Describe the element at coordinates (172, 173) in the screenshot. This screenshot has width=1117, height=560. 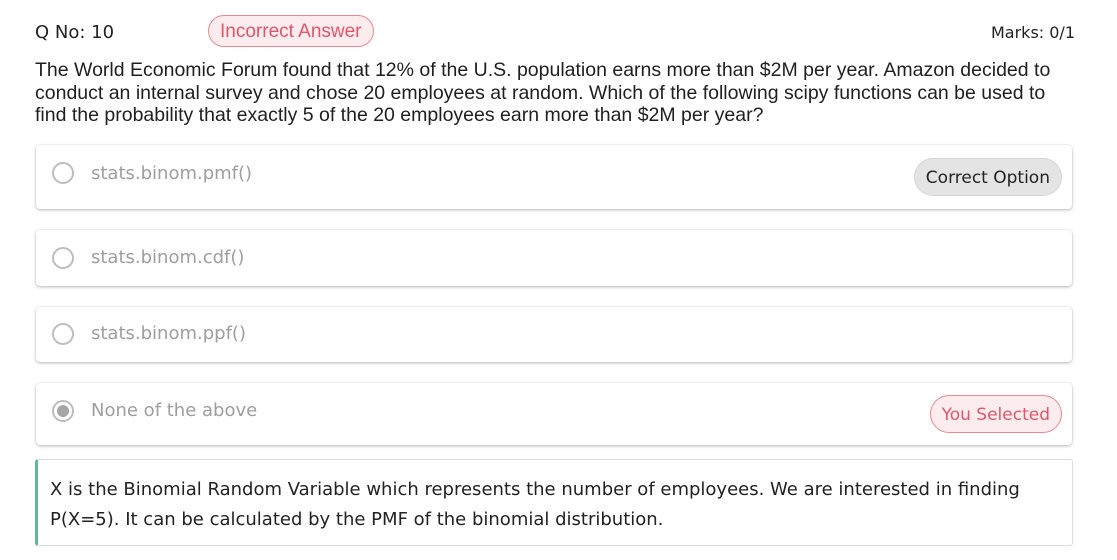
I see `option-label: stats.binom.pmf()` at that location.